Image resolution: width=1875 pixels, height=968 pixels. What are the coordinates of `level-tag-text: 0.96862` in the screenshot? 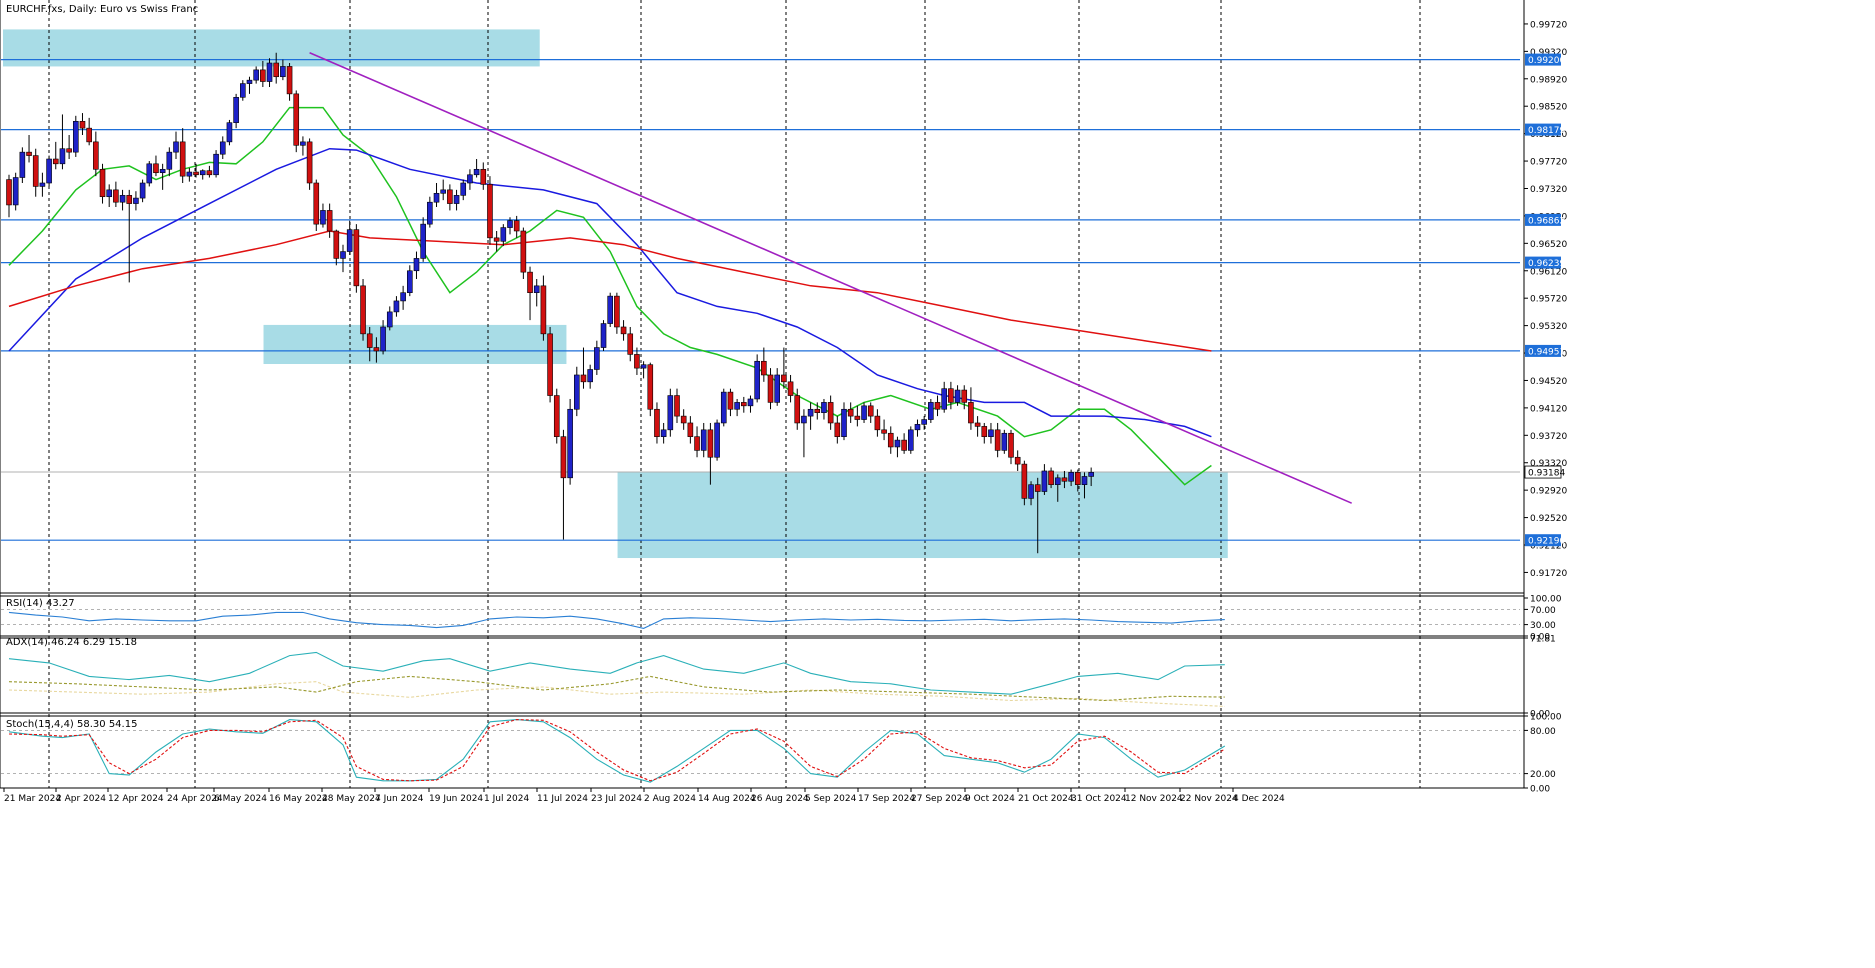 It's located at (1546, 221).